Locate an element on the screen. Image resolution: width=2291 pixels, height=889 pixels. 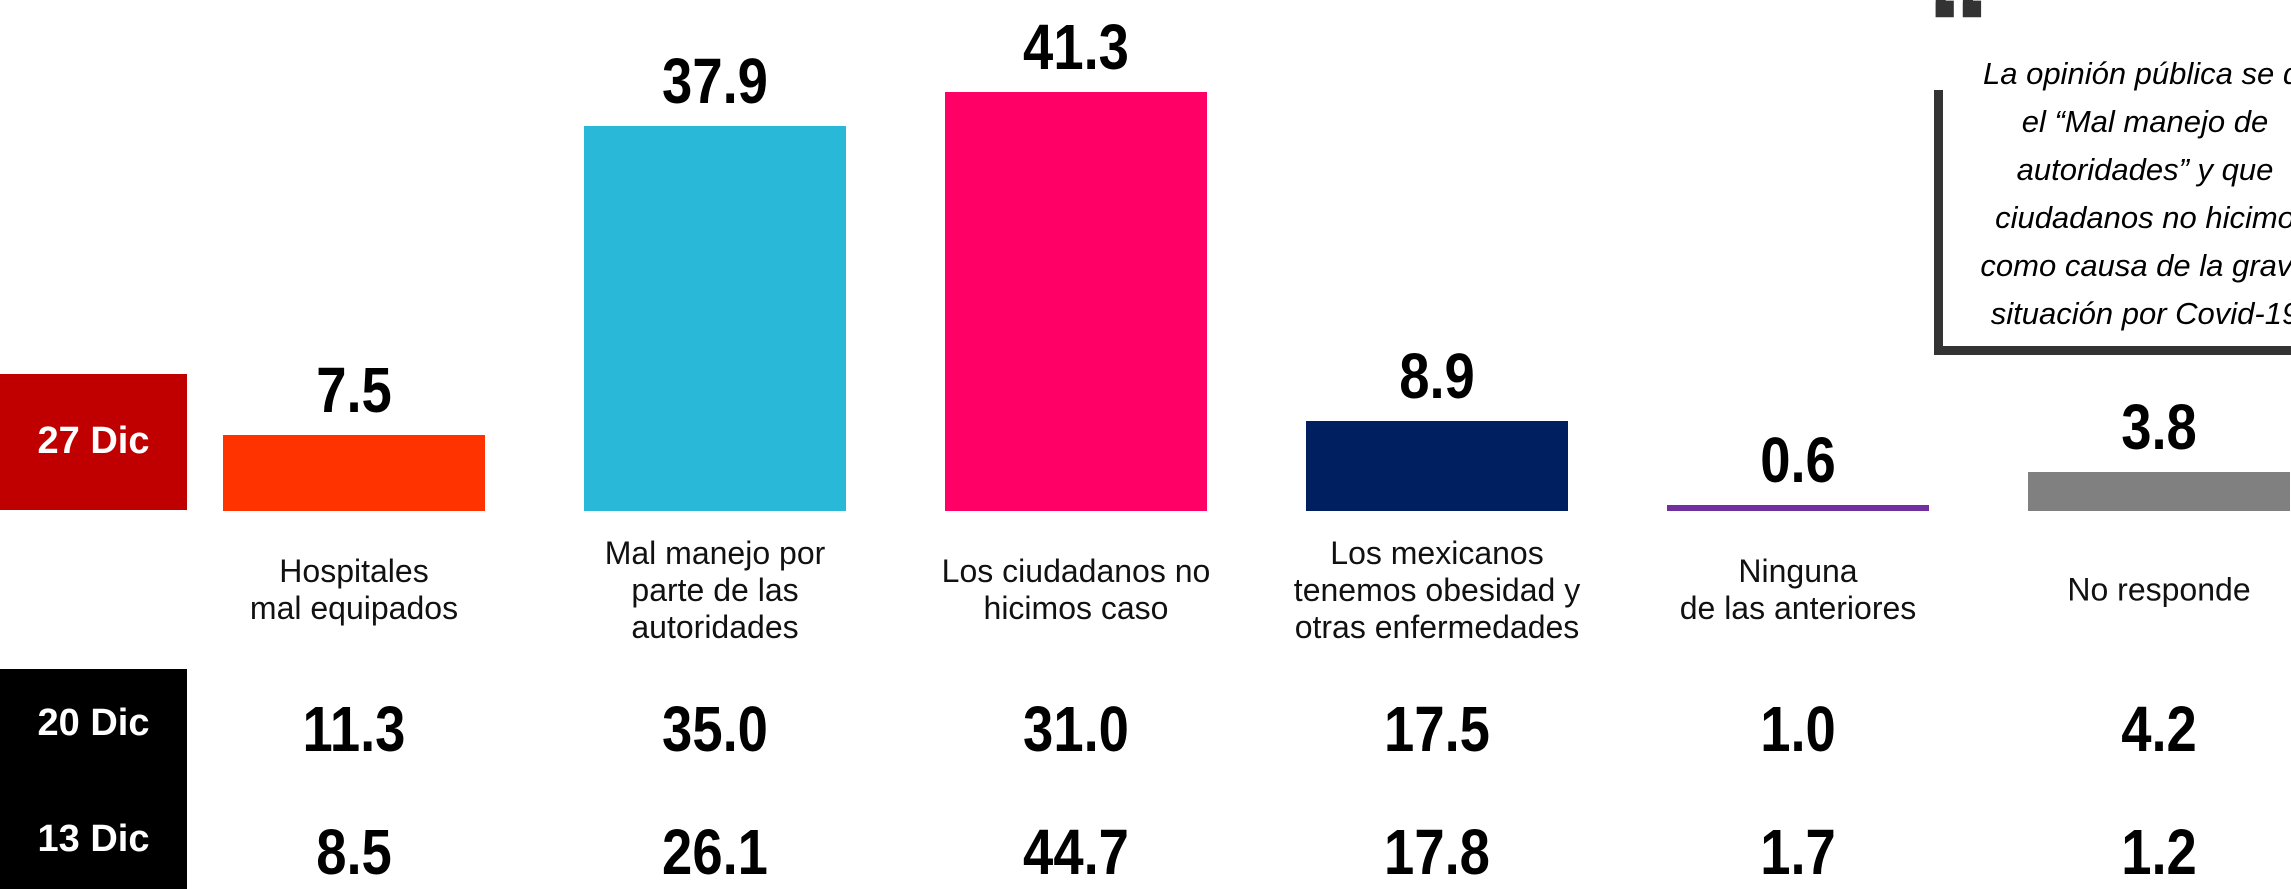
series-label: 20 Dic is located at coordinates (93, 723).